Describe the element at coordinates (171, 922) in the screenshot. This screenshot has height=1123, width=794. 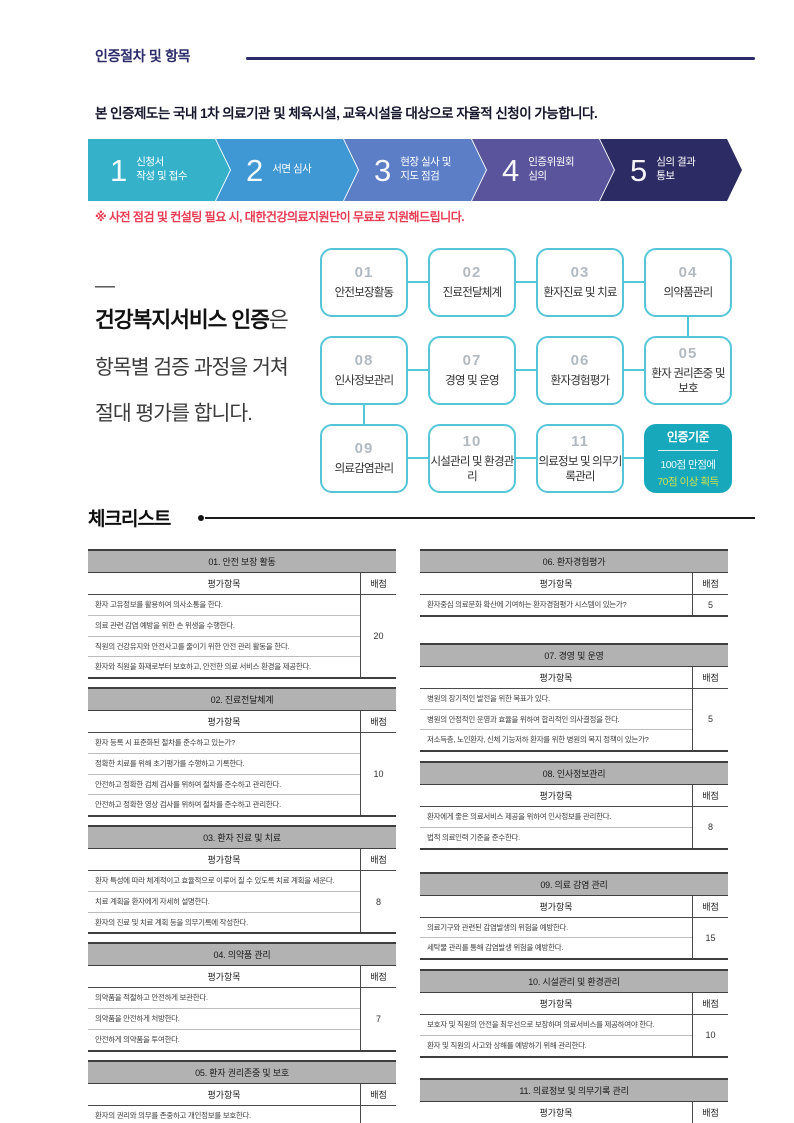
I see `table-row: 환자의 진료 및 치료 계획 등을 의무기록에 작성한다.` at that location.